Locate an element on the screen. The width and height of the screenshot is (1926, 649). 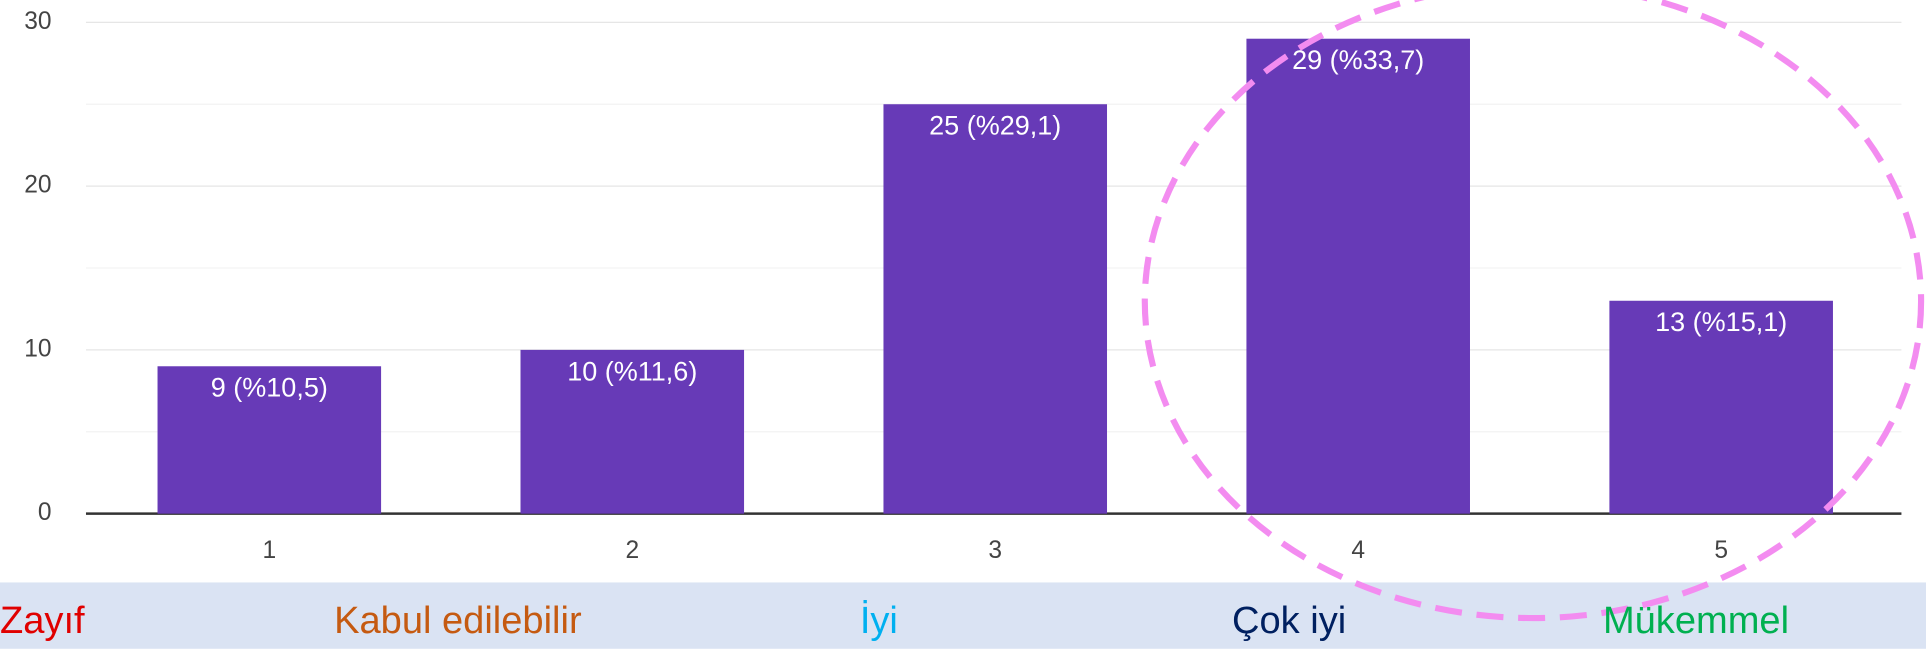
y-tick-label: 20 is located at coordinates (37, 185).